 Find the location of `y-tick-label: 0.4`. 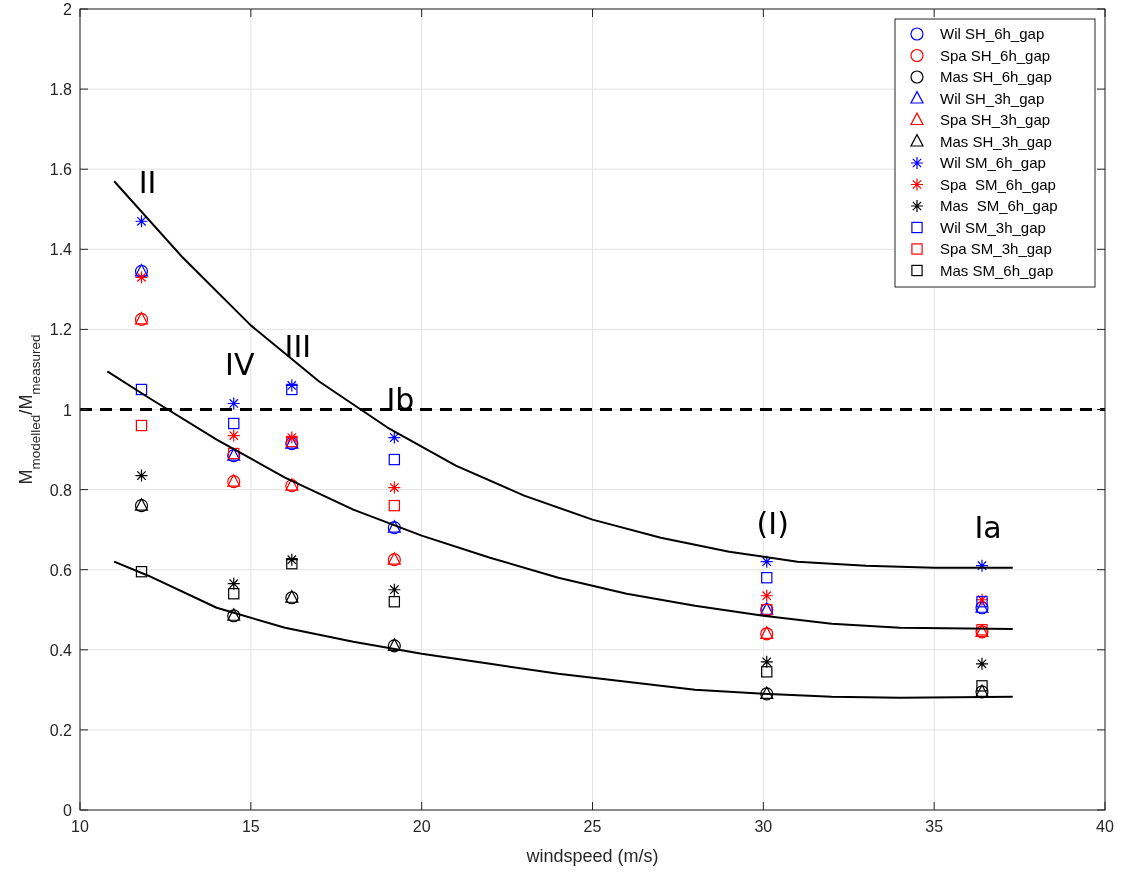

y-tick-label: 0.4 is located at coordinates (61, 650).